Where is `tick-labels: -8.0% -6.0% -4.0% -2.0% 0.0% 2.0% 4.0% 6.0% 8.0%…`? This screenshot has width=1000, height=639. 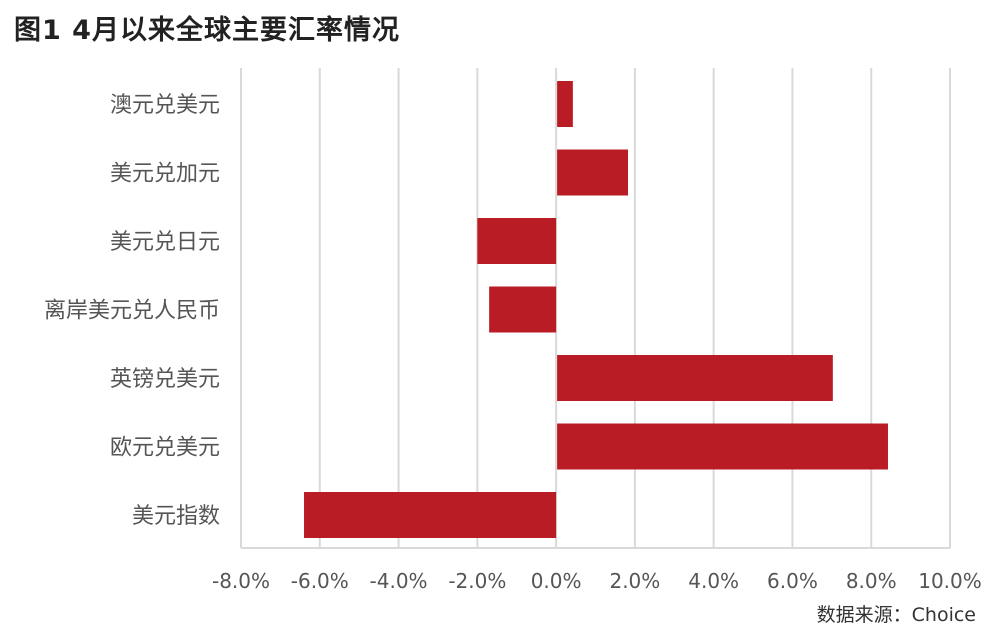
tick-labels: -8.0% -6.0% -4.0% -2.0% 0.0% 2.0% 4.0% 6.0% 8.0%… is located at coordinates (597, 581).